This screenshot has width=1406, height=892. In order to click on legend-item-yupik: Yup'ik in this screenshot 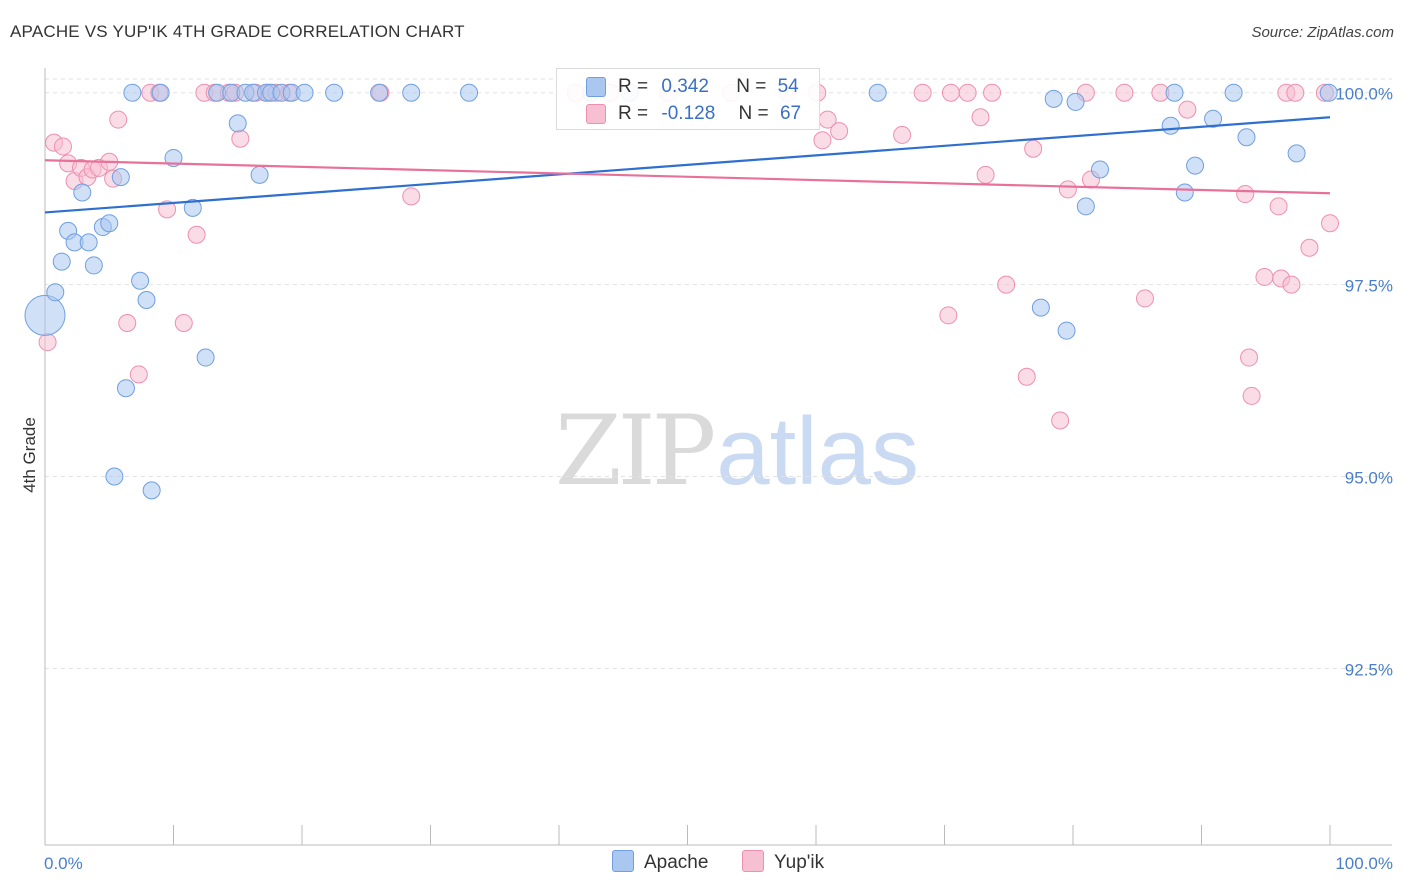, I will do `click(783, 862)`.